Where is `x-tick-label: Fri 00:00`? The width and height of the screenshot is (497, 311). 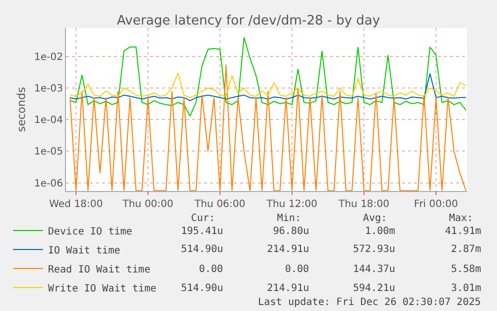
x-tick-label: Fri 00:00 is located at coordinates (436, 204).